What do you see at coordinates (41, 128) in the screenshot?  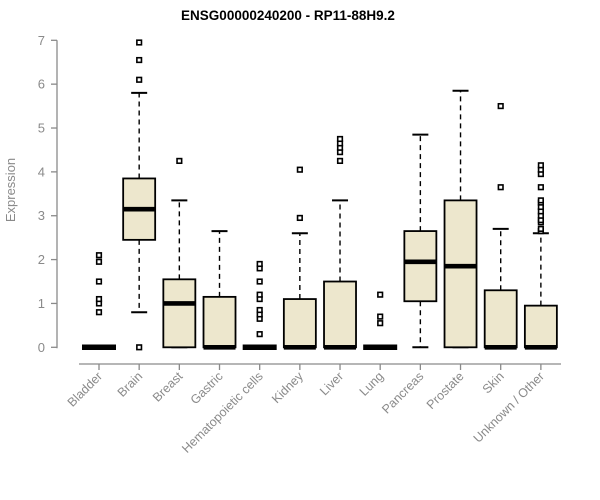 I see `y-tick-label: 5` at bounding box center [41, 128].